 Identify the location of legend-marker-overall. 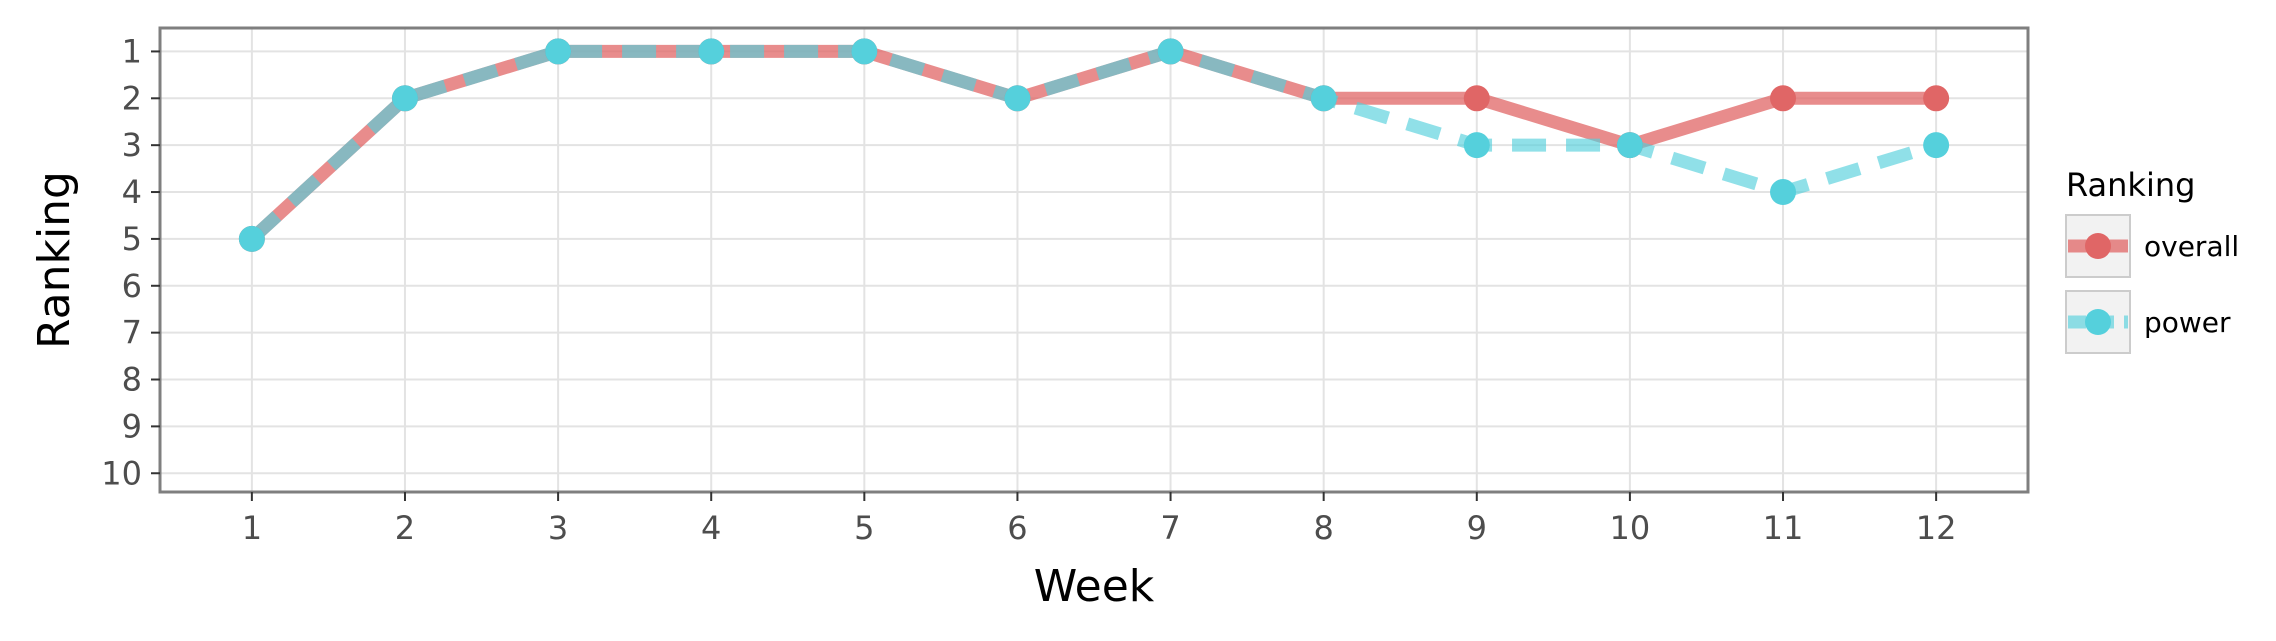
(2098, 246).